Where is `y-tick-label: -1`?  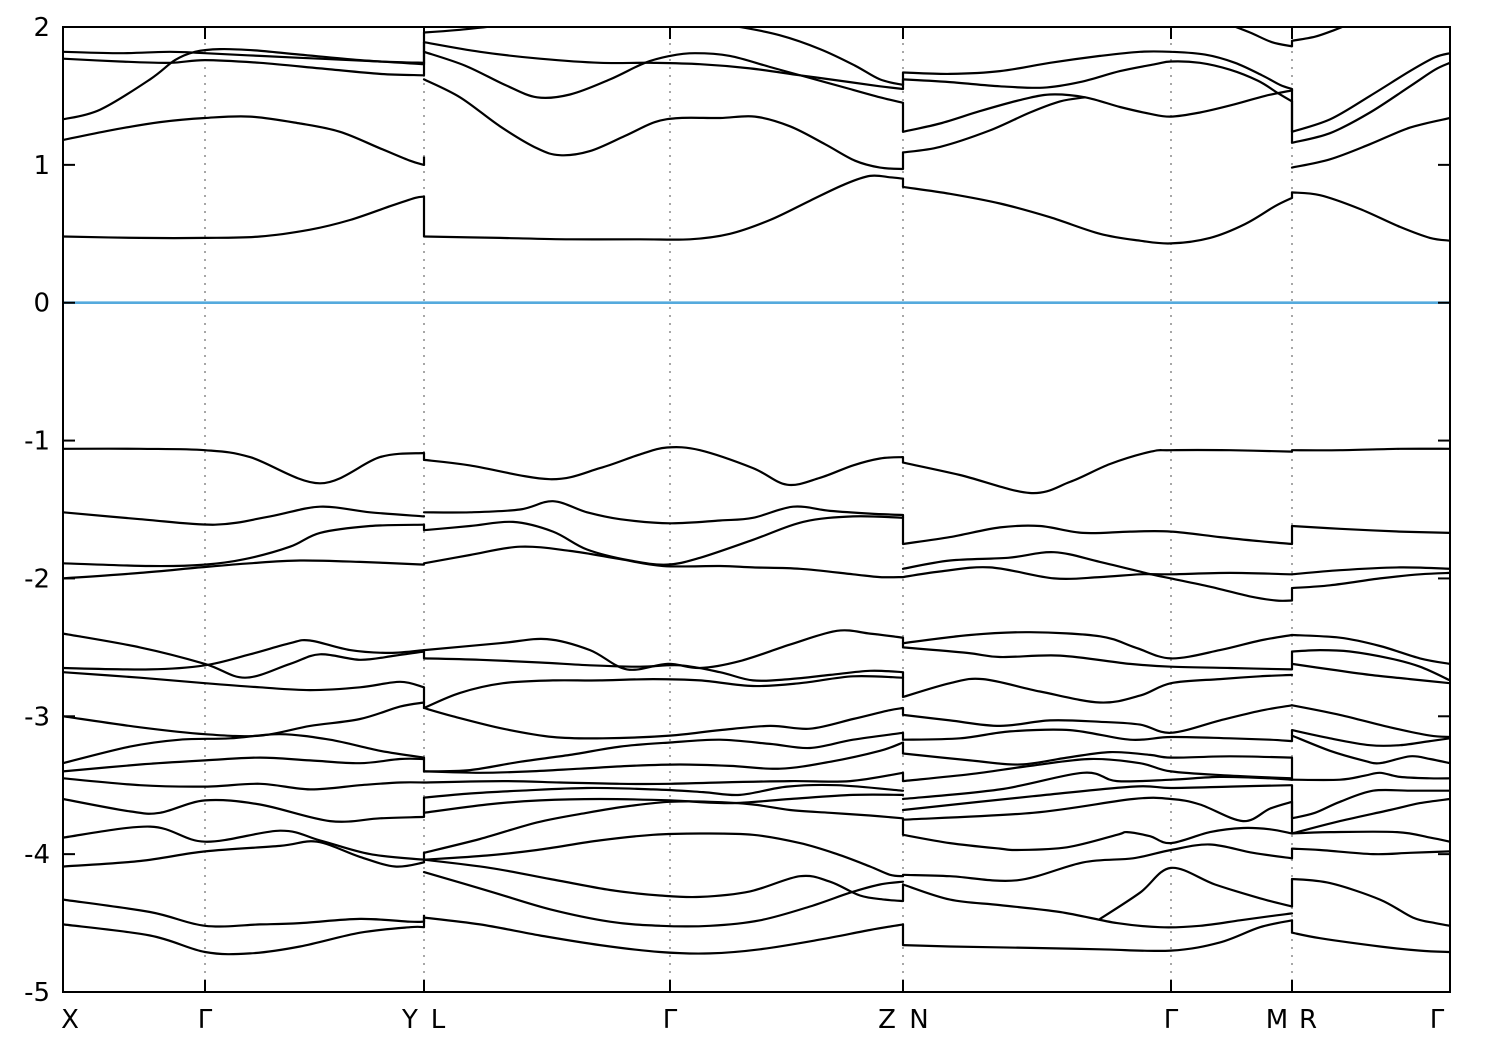
y-tick-label: -1 is located at coordinates (37, 442).